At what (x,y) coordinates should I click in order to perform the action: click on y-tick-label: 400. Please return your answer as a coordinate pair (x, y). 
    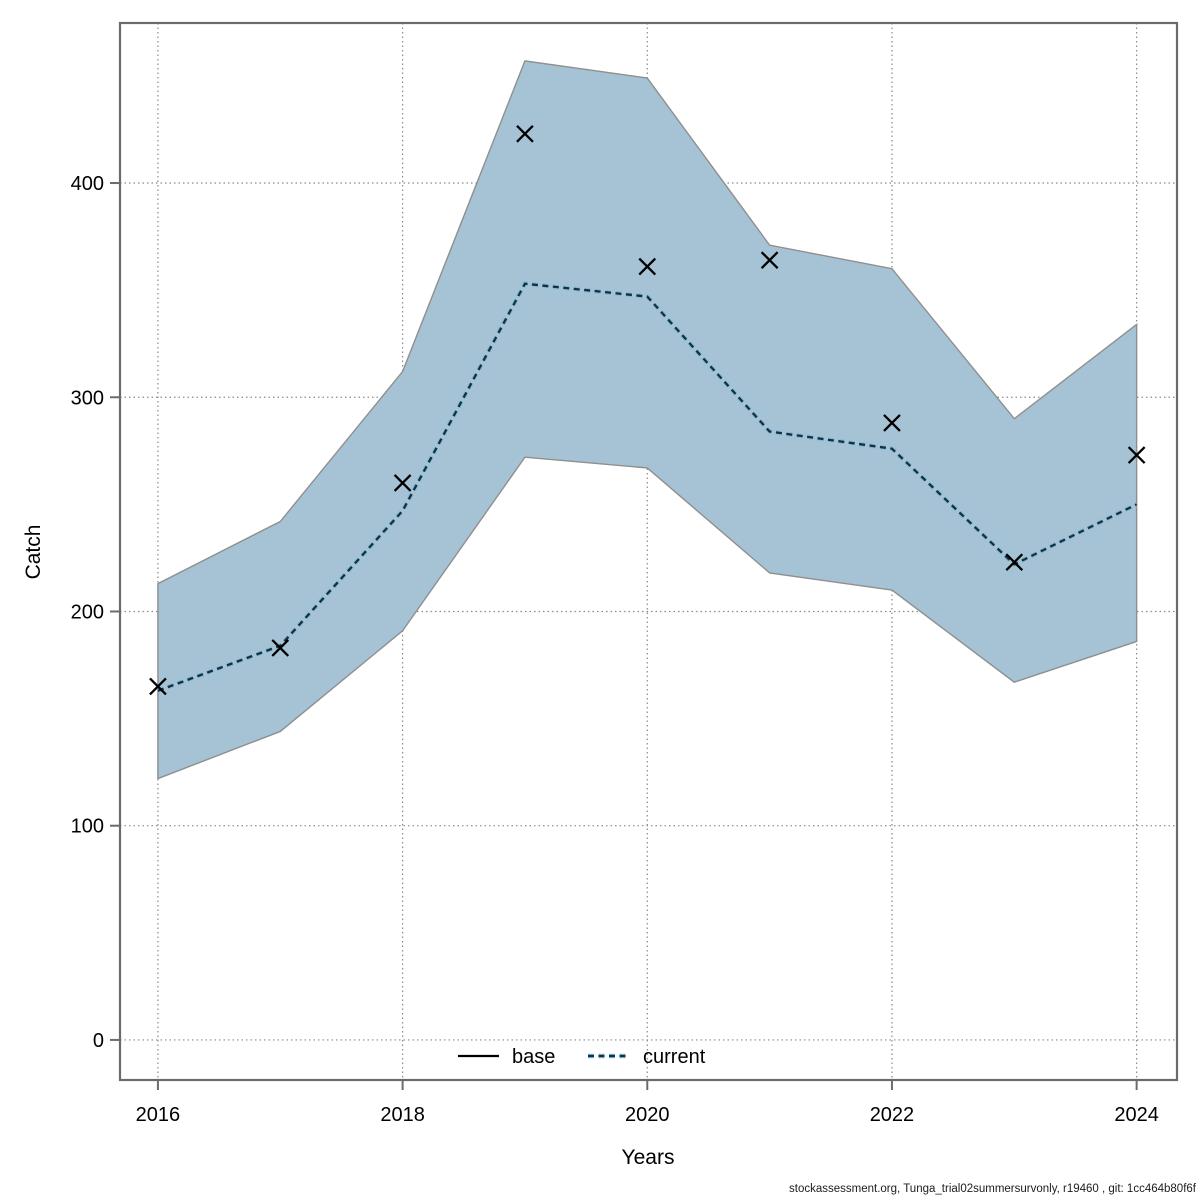
    Looking at the image, I should click on (87, 184).